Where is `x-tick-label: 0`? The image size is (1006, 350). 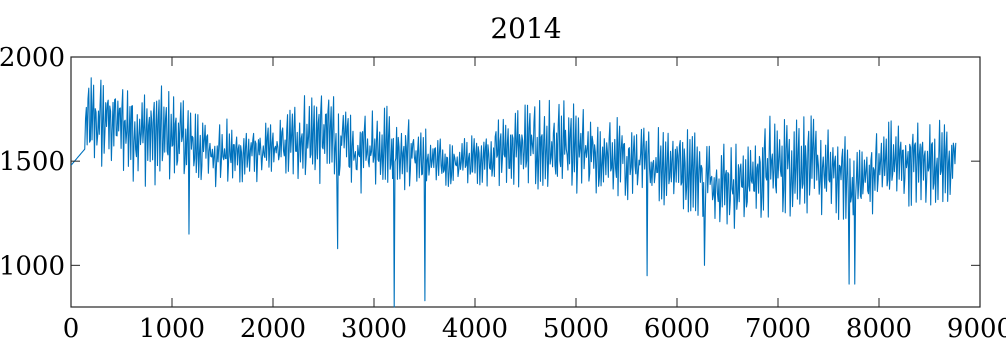
x-tick-label: 0 is located at coordinates (71, 329).